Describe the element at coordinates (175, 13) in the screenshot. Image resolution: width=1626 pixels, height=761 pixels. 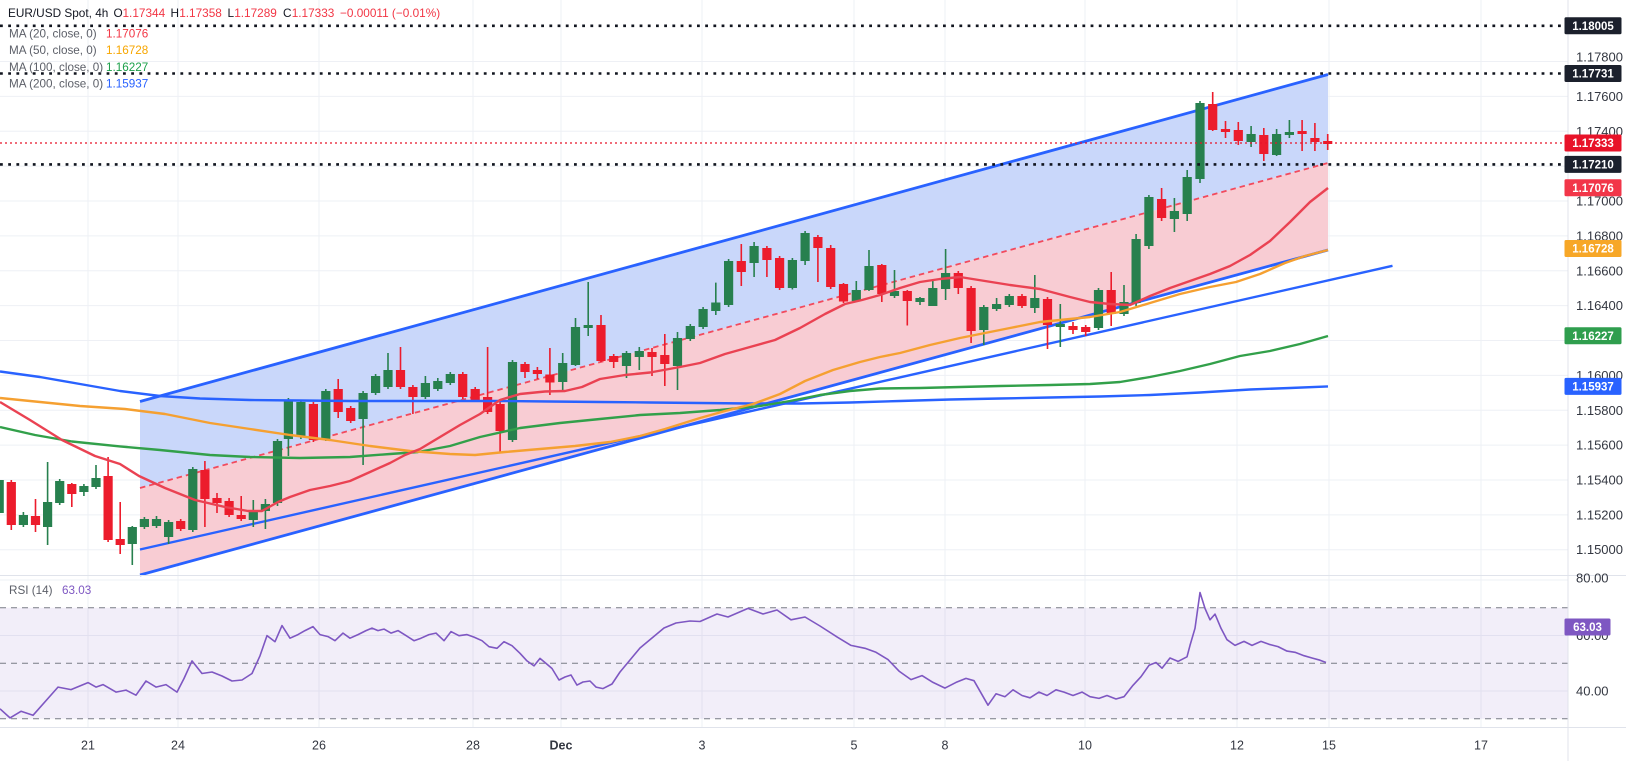
I see `svg-text: H` at that location.